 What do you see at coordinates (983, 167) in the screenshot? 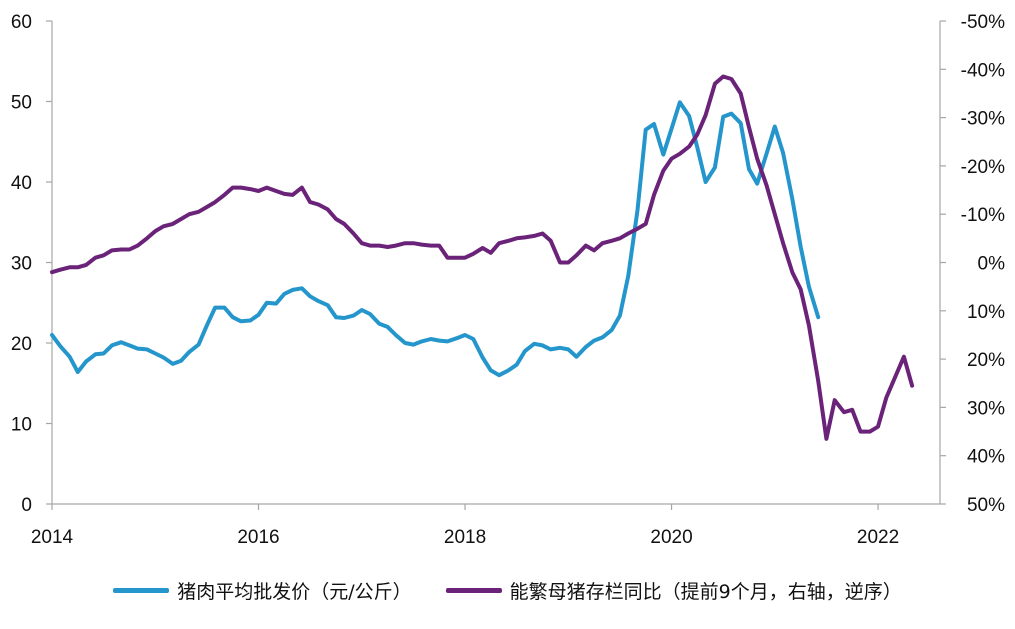
I see `right-tick-label: -20%` at bounding box center [983, 167].